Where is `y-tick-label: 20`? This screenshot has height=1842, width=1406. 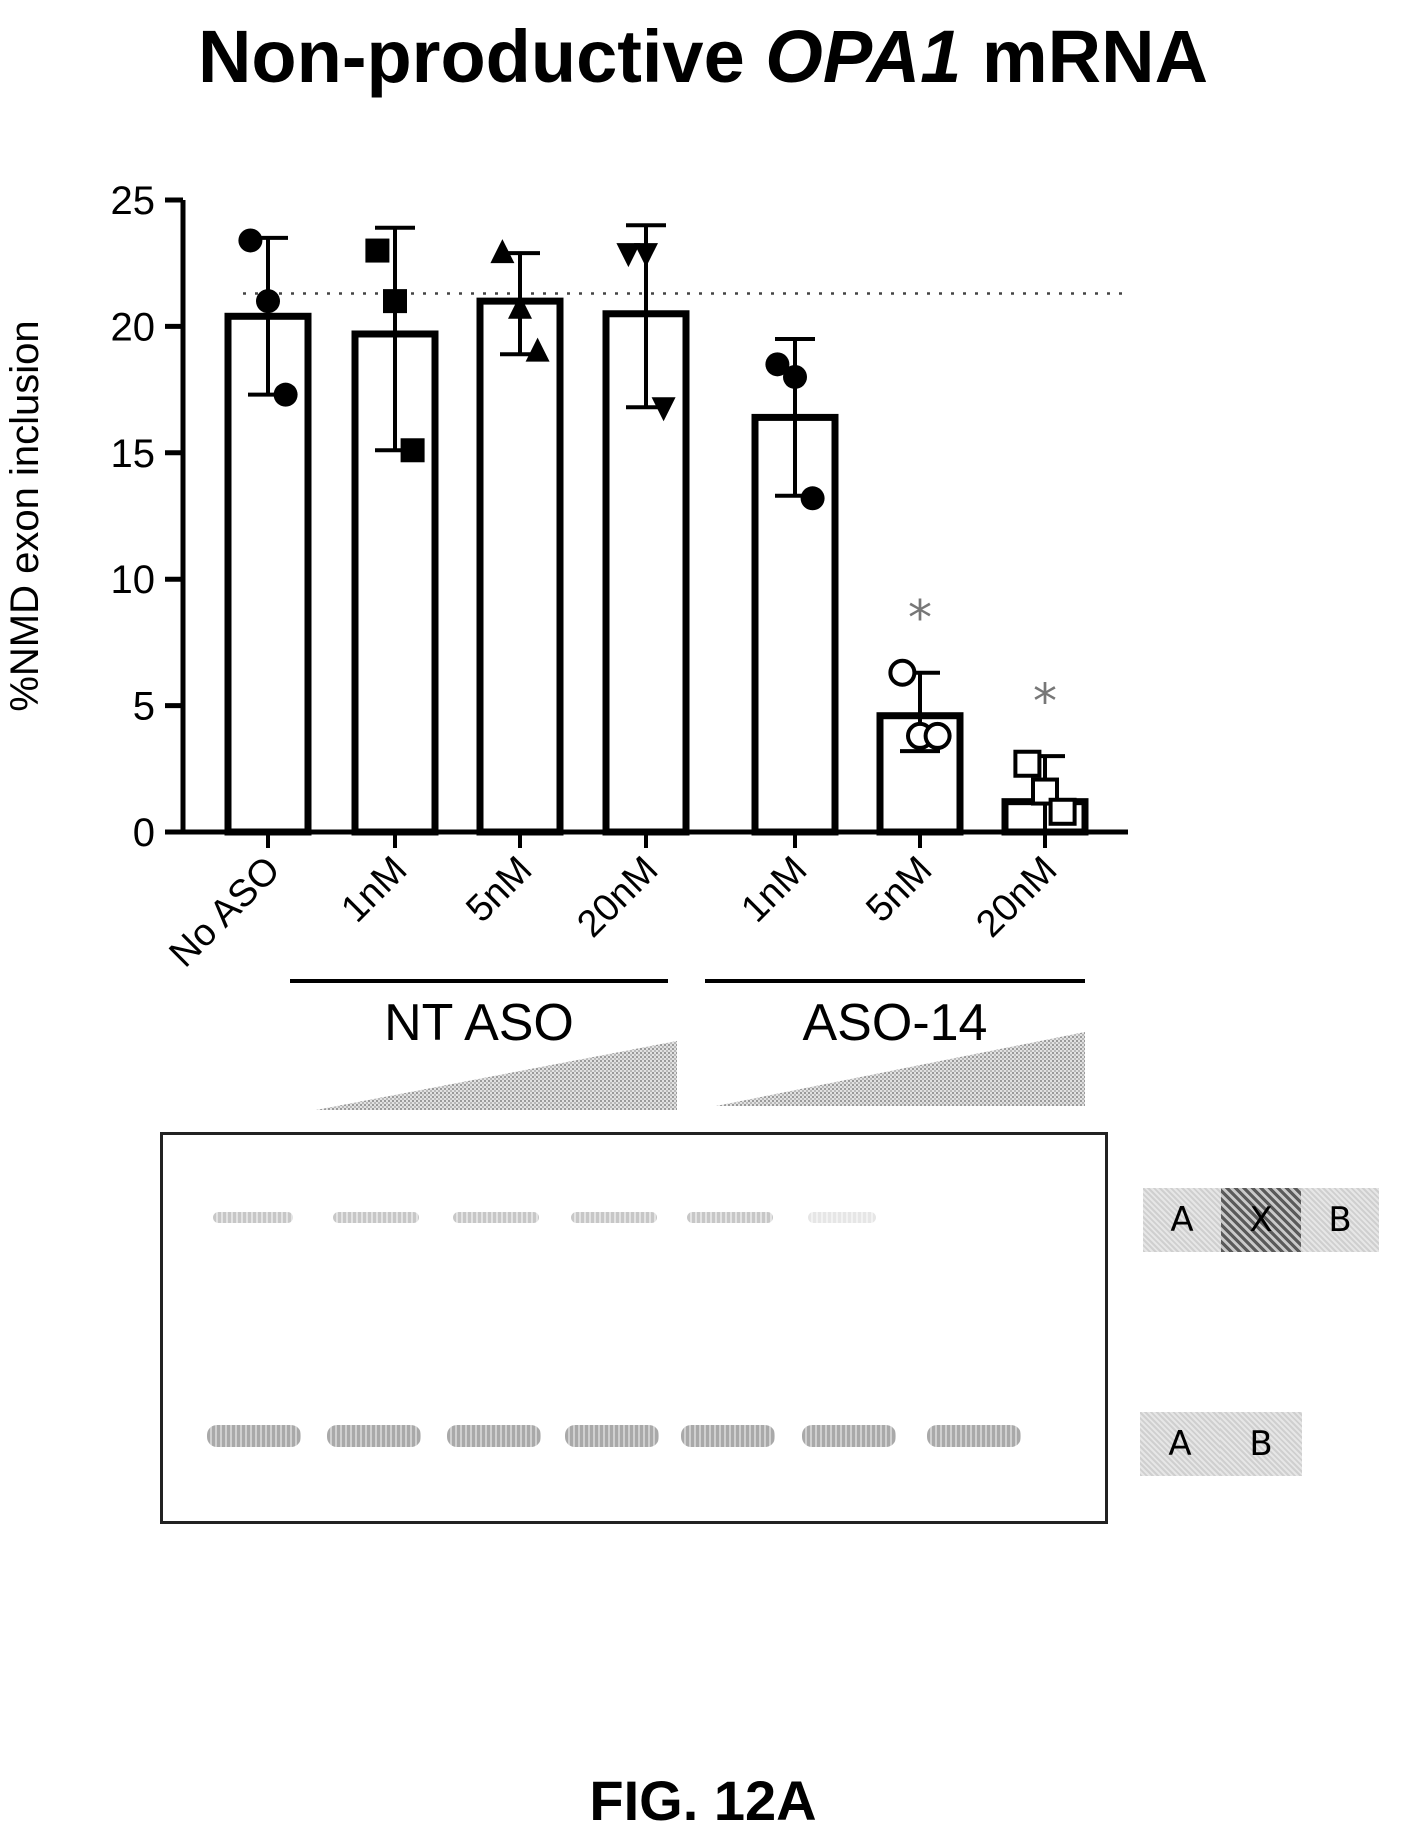 y-tick-label: 20 is located at coordinates (133, 327).